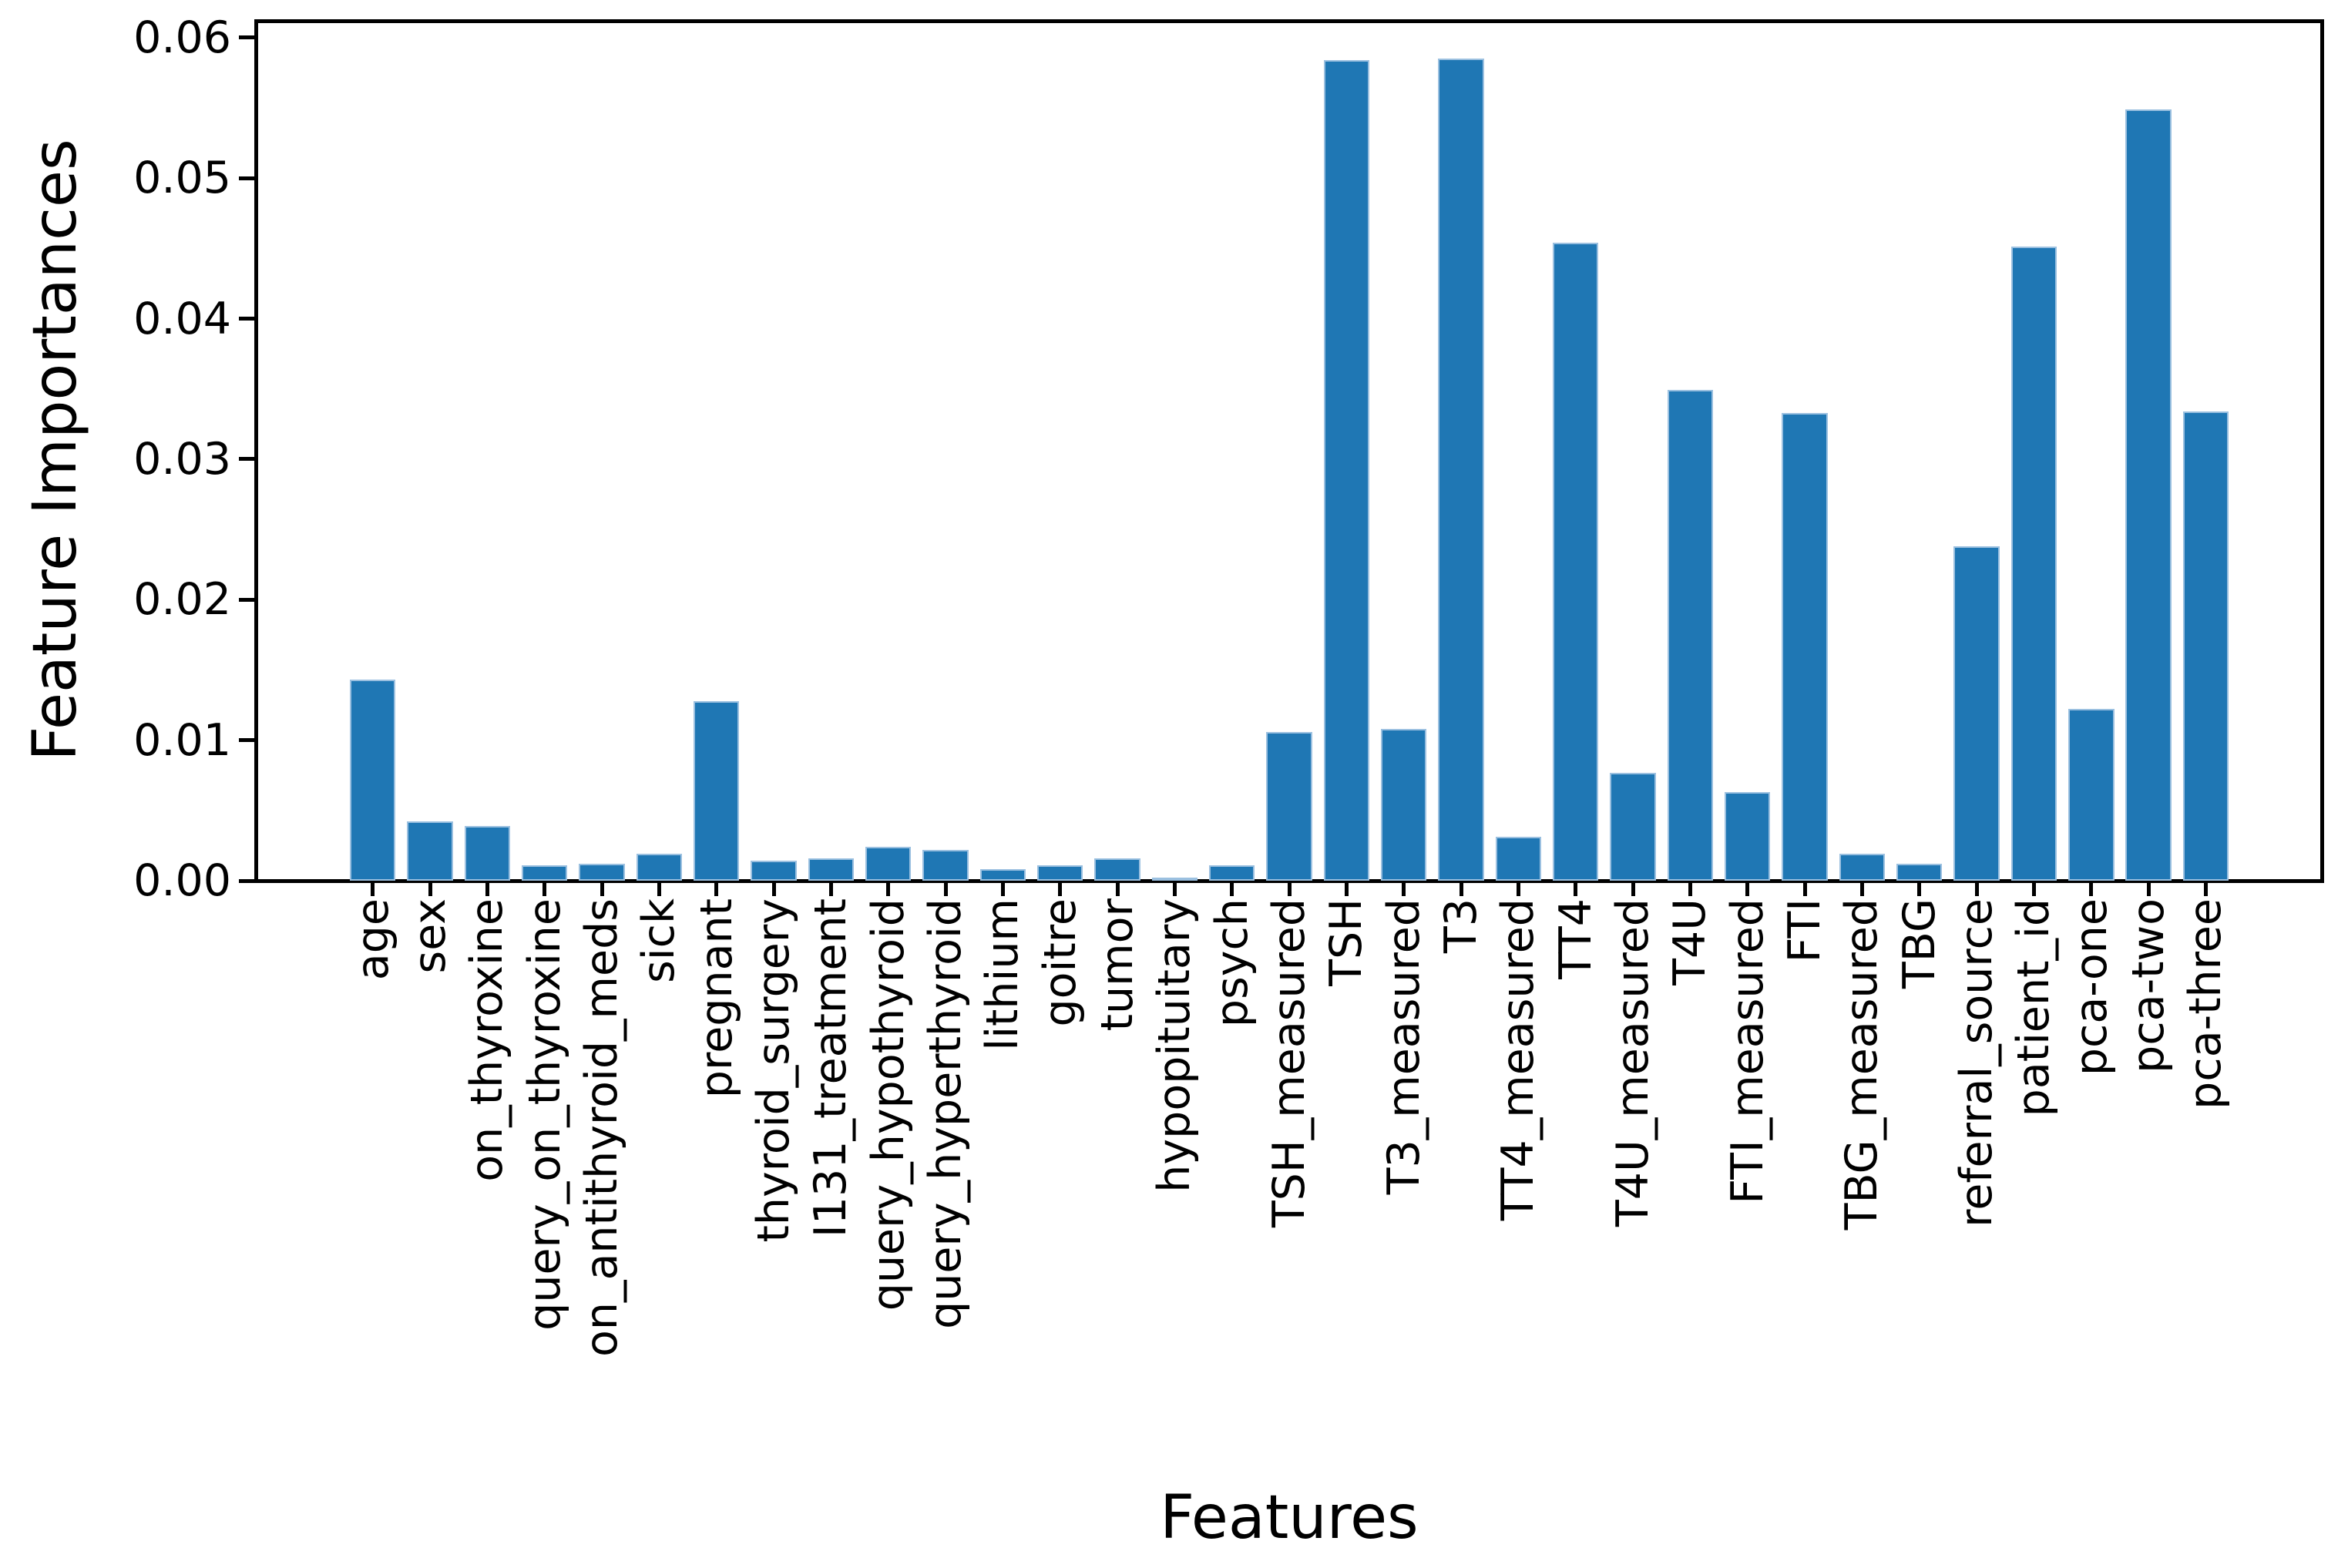 The width and height of the screenshot is (2348, 1568). What do you see at coordinates (372, 940) in the screenshot?
I see `x-tick-label: age` at bounding box center [372, 940].